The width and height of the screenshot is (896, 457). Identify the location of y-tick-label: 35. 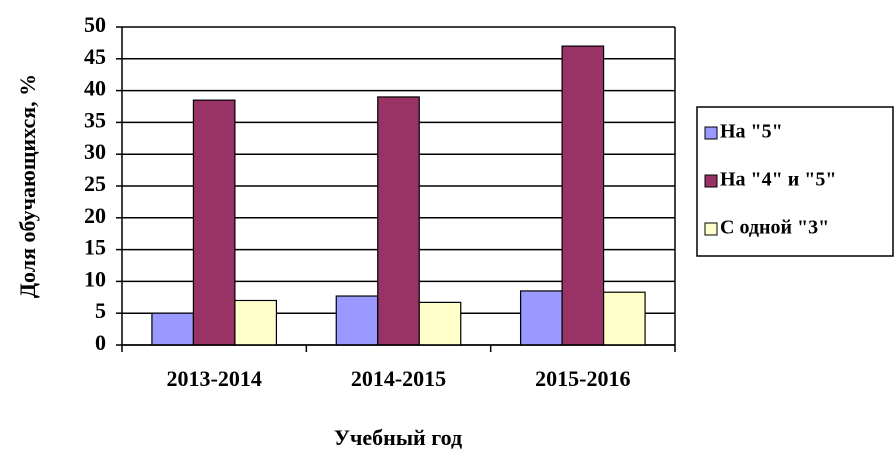
(95, 119).